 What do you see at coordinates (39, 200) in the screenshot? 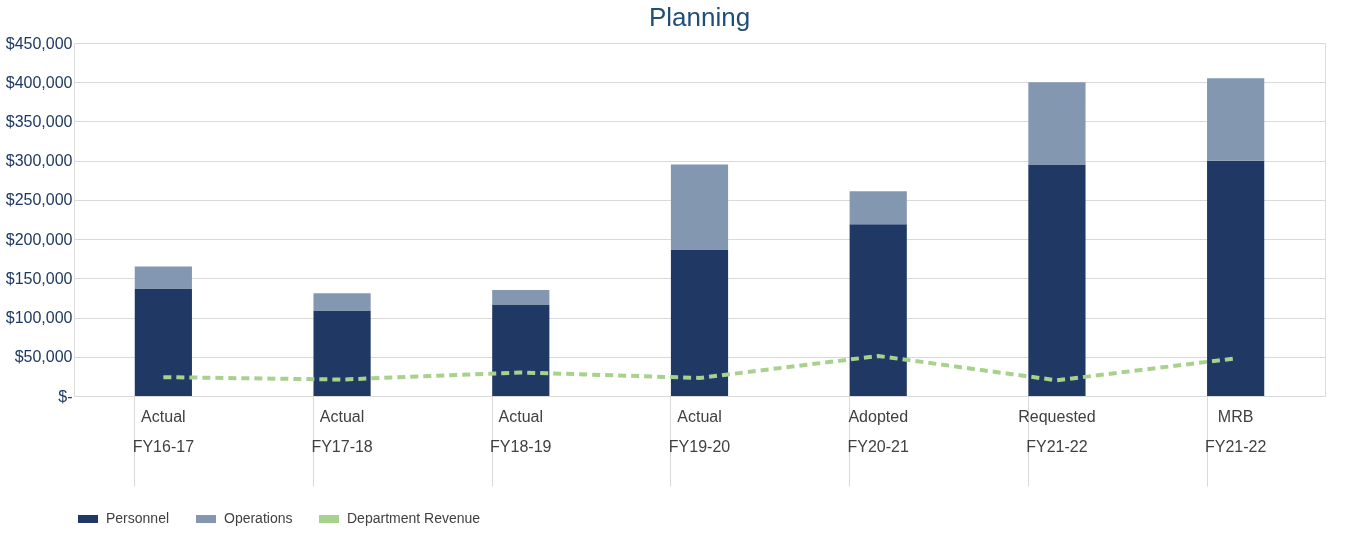
I see `y-tick-label: $250,000` at bounding box center [39, 200].